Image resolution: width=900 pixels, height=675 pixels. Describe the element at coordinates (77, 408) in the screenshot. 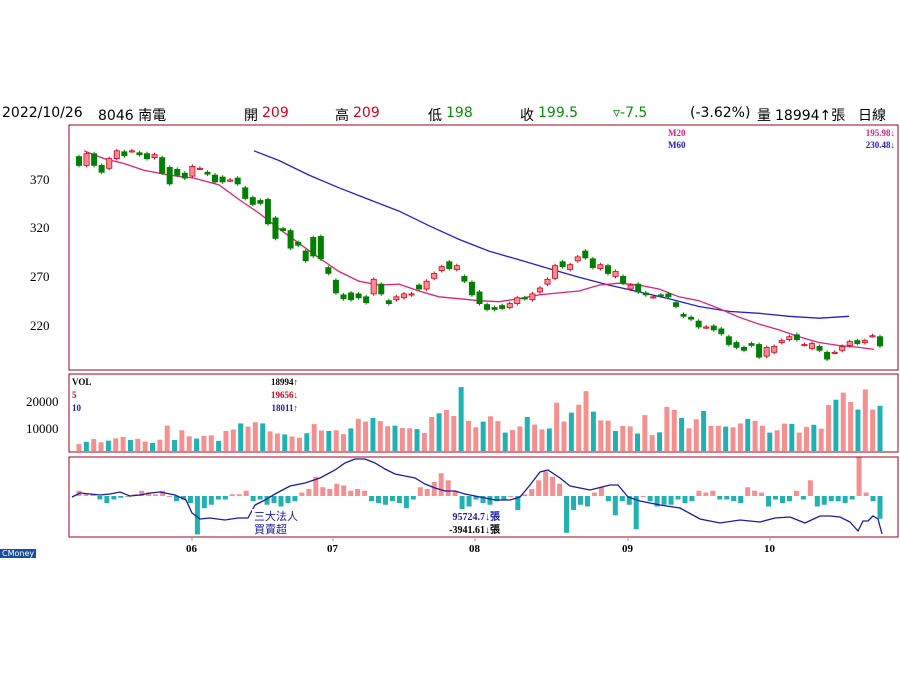

I see `v10-legend-label: 10` at that location.